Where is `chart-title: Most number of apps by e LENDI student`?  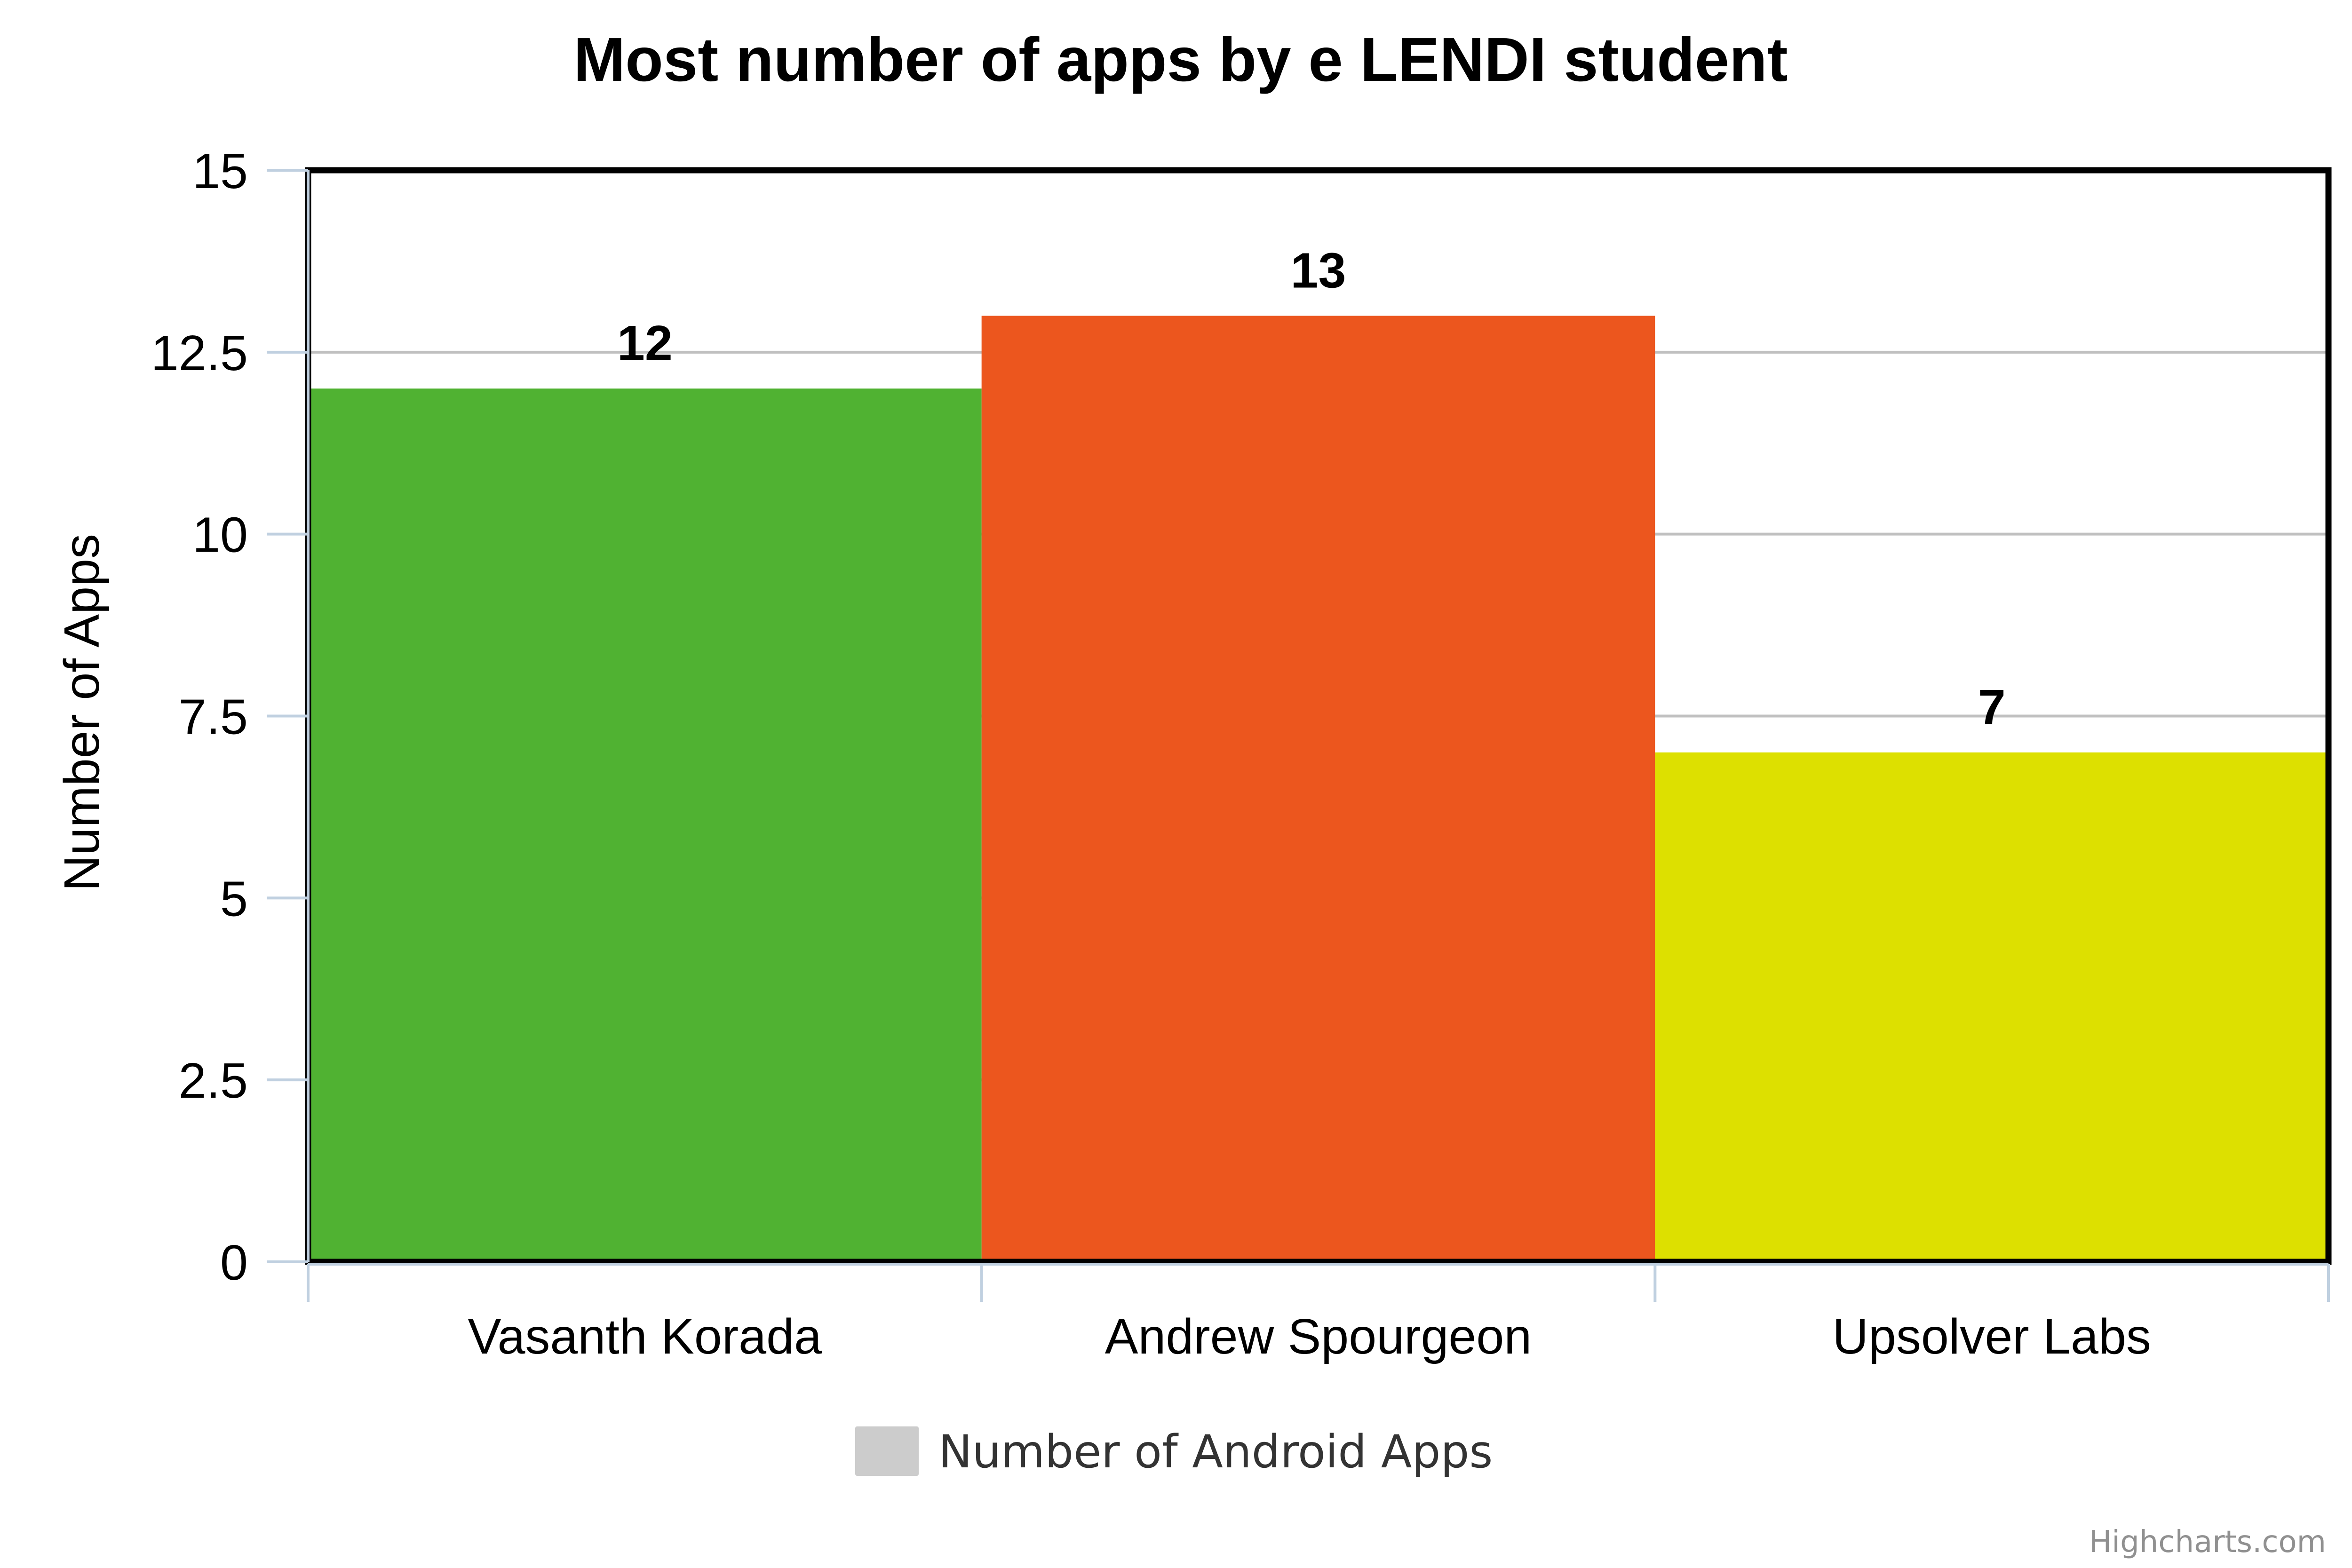 chart-title: Most number of apps by e LENDI student is located at coordinates (1180, 59).